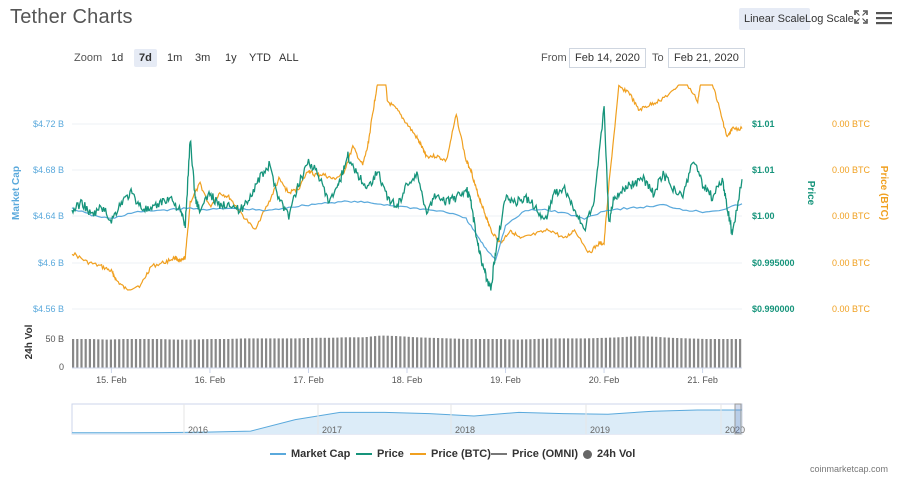 This screenshot has height=478, width=900. What do you see at coordinates (884, 18) in the screenshot?
I see `menu-icon` at bounding box center [884, 18].